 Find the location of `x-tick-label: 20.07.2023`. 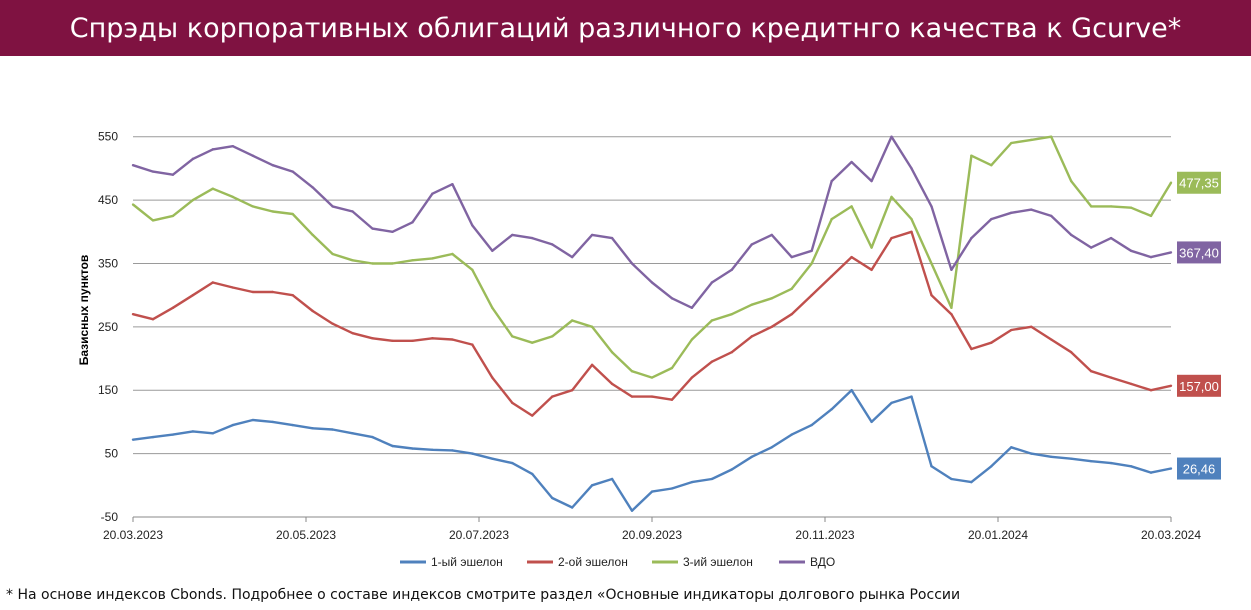

x-tick-label: 20.07.2023 is located at coordinates (479, 535).